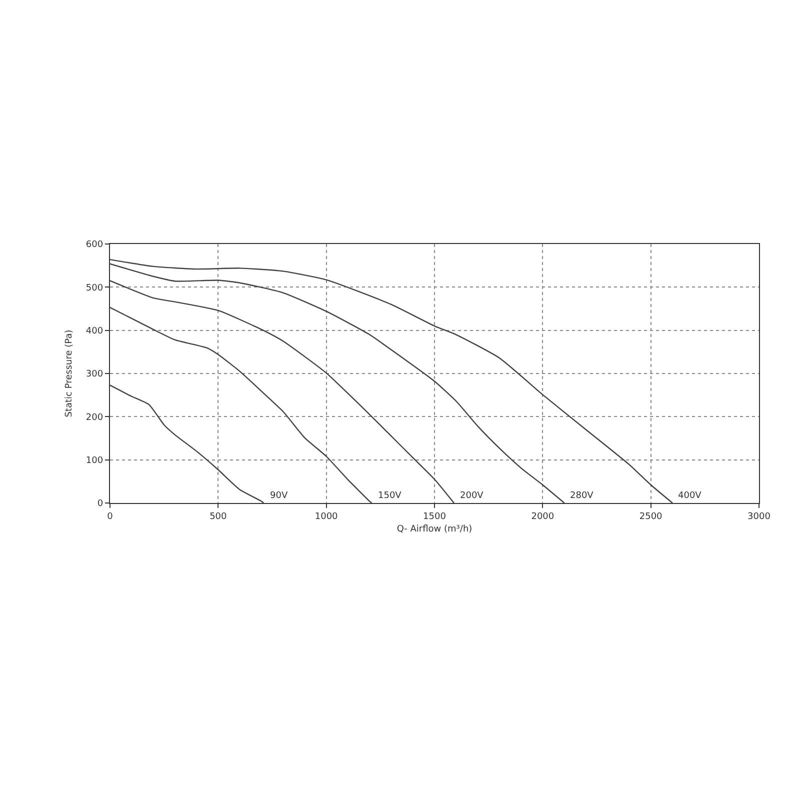 The height and width of the screenshot is (800, 800). What do you see at coordinates (390, 496) in the screenshot?
I see `series-label: 150V` at bounding box center [390, 496].